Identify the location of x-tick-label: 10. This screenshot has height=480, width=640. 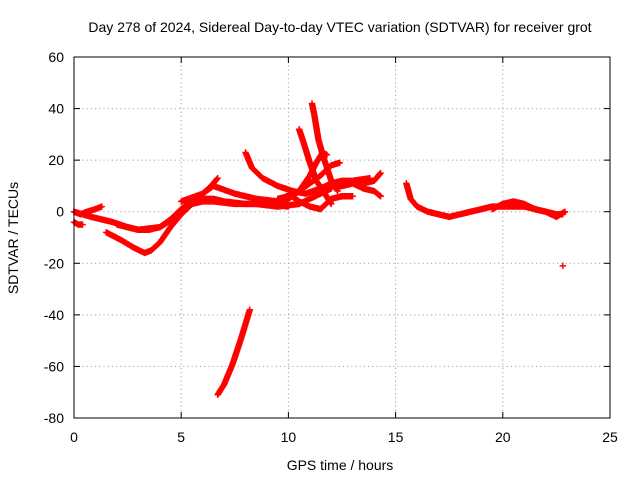
(289, 437).